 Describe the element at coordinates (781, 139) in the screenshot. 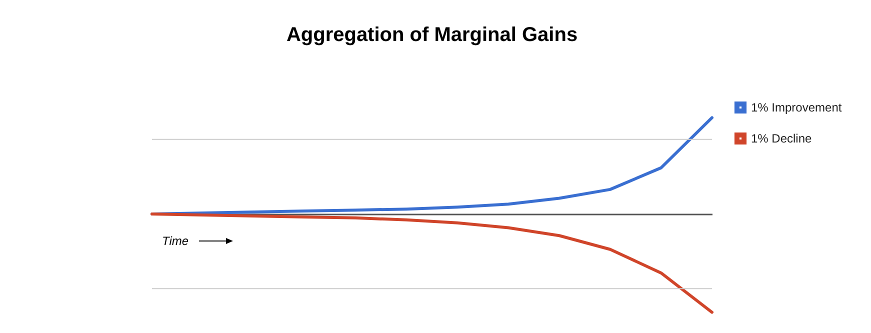

I see `legend-label: 1% Decline` at that location.